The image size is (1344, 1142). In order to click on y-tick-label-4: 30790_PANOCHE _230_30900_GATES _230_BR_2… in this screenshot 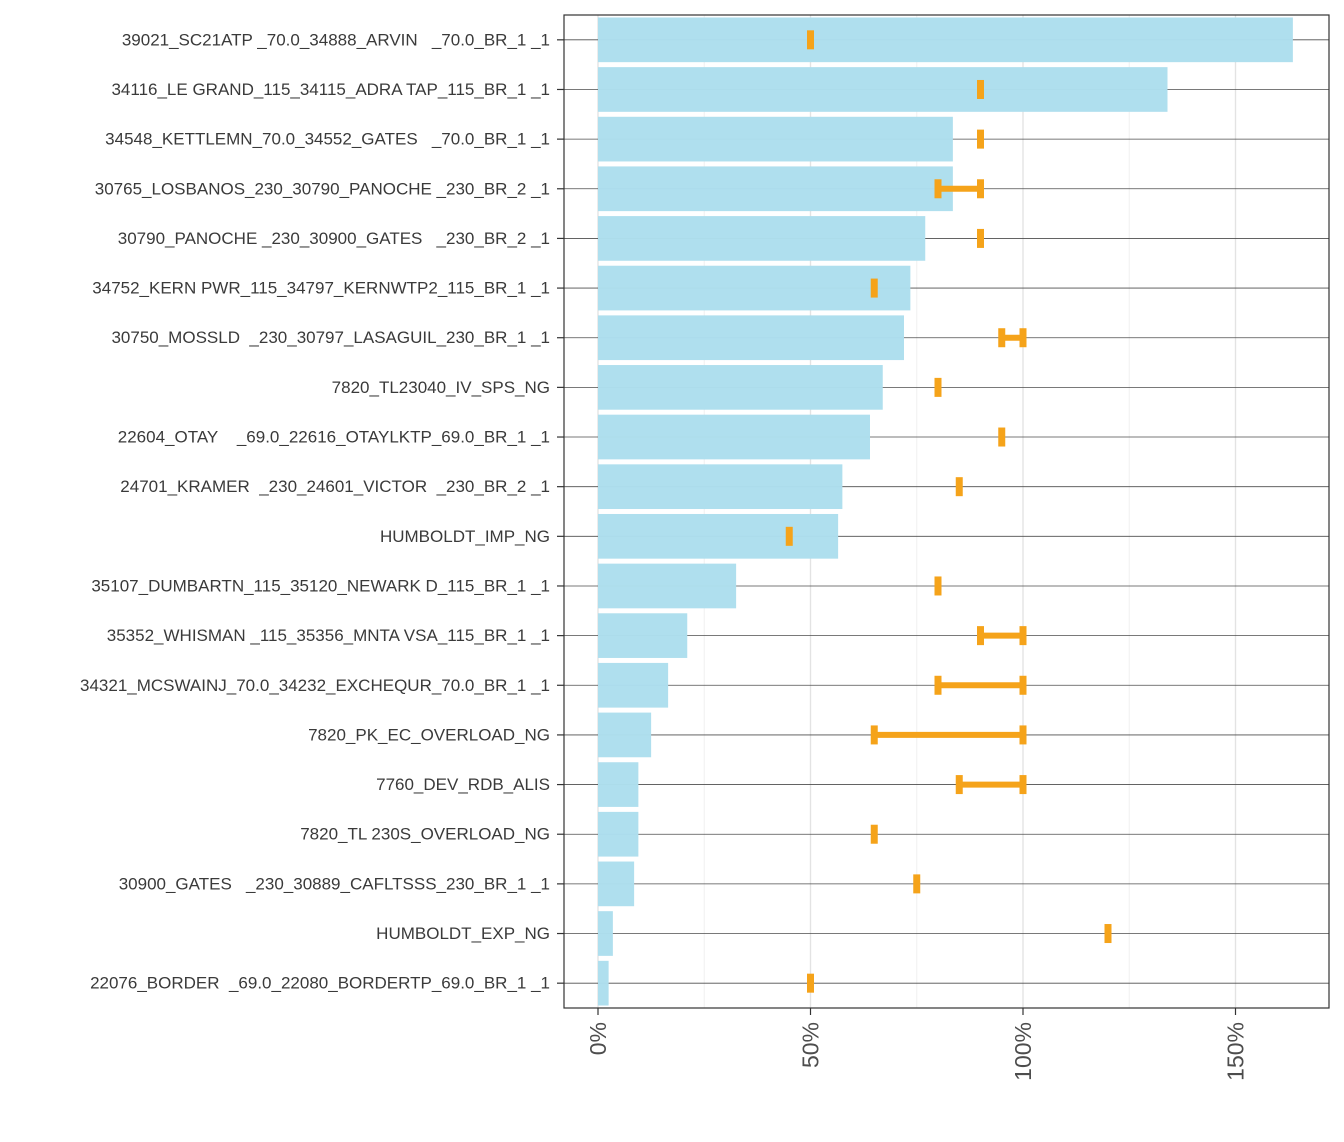, I will do `click(334, 238)`.